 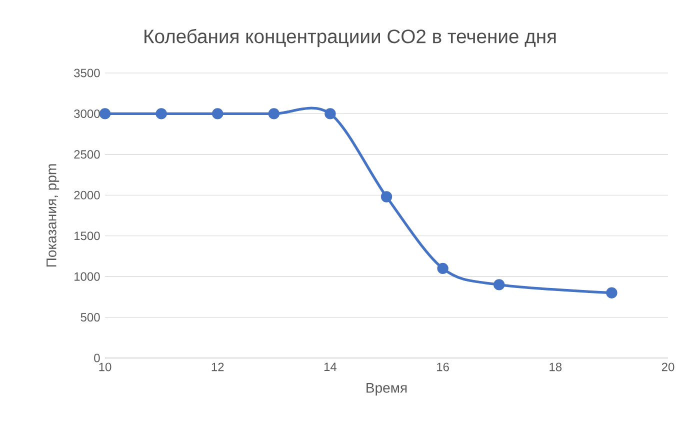 What do you see at coordinates (87, 236) in the screenshot?
I see `y-tick-label: 1500` at bounding box center [87, 236].